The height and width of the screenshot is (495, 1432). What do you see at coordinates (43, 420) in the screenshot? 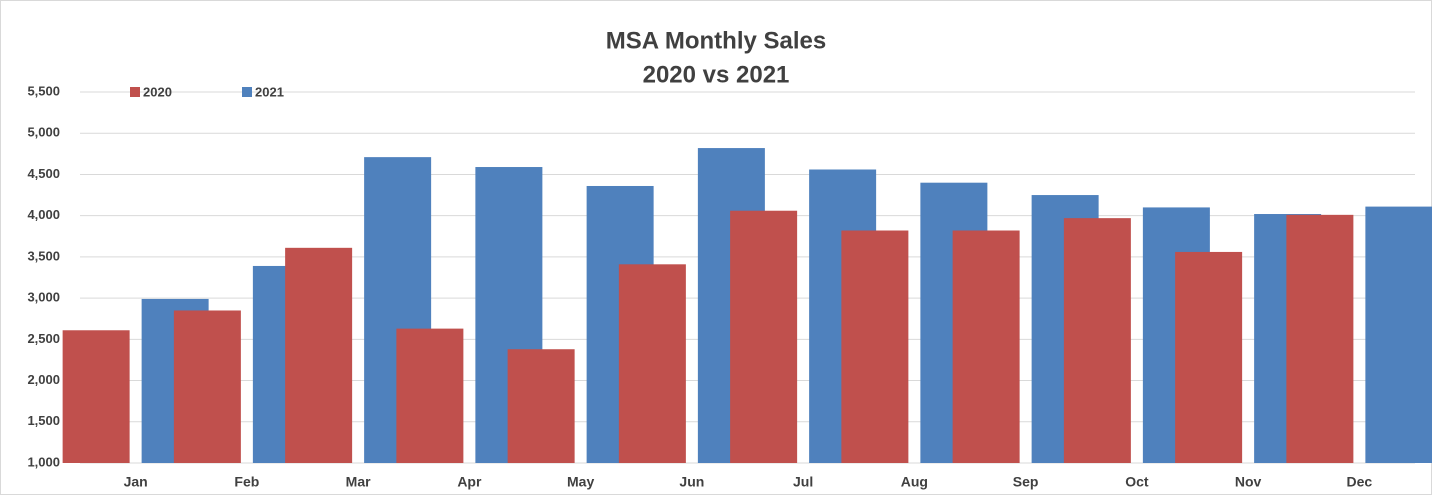
I see `y-tick-label: 1,500` at bounding box center [43, 420].